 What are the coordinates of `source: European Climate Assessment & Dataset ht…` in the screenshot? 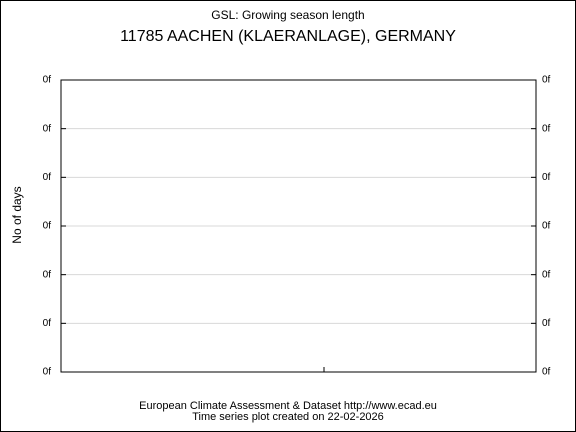 It's located at (288, 406).